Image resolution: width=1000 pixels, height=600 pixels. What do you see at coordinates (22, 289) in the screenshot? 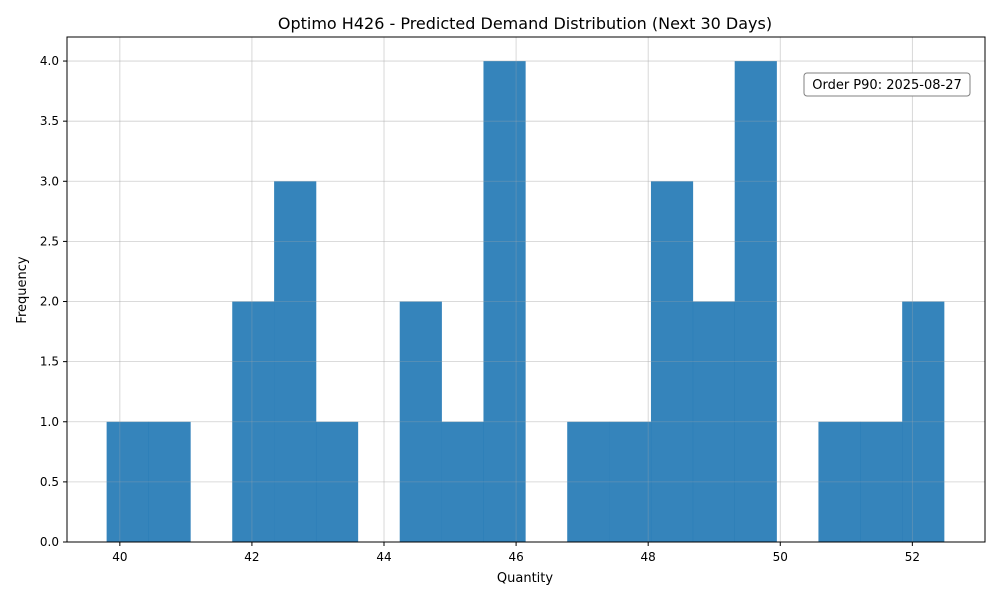
I see `y-axis-label: Frequency` at bounding box center [22, 289].